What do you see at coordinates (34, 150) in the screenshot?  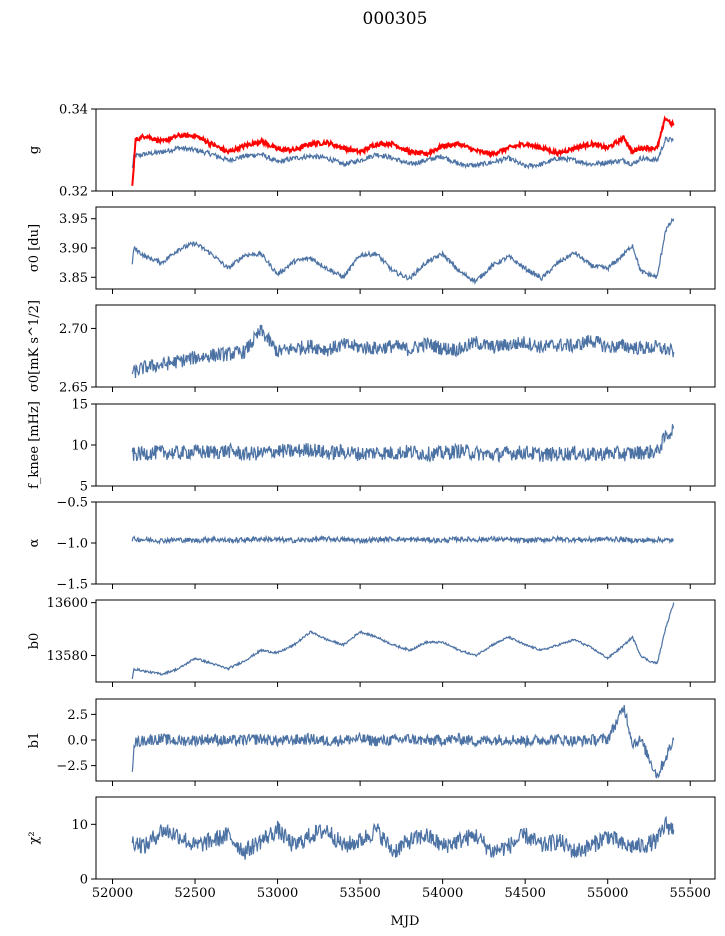 I see `y-axis-label: g` at bounding box center [34, 150].